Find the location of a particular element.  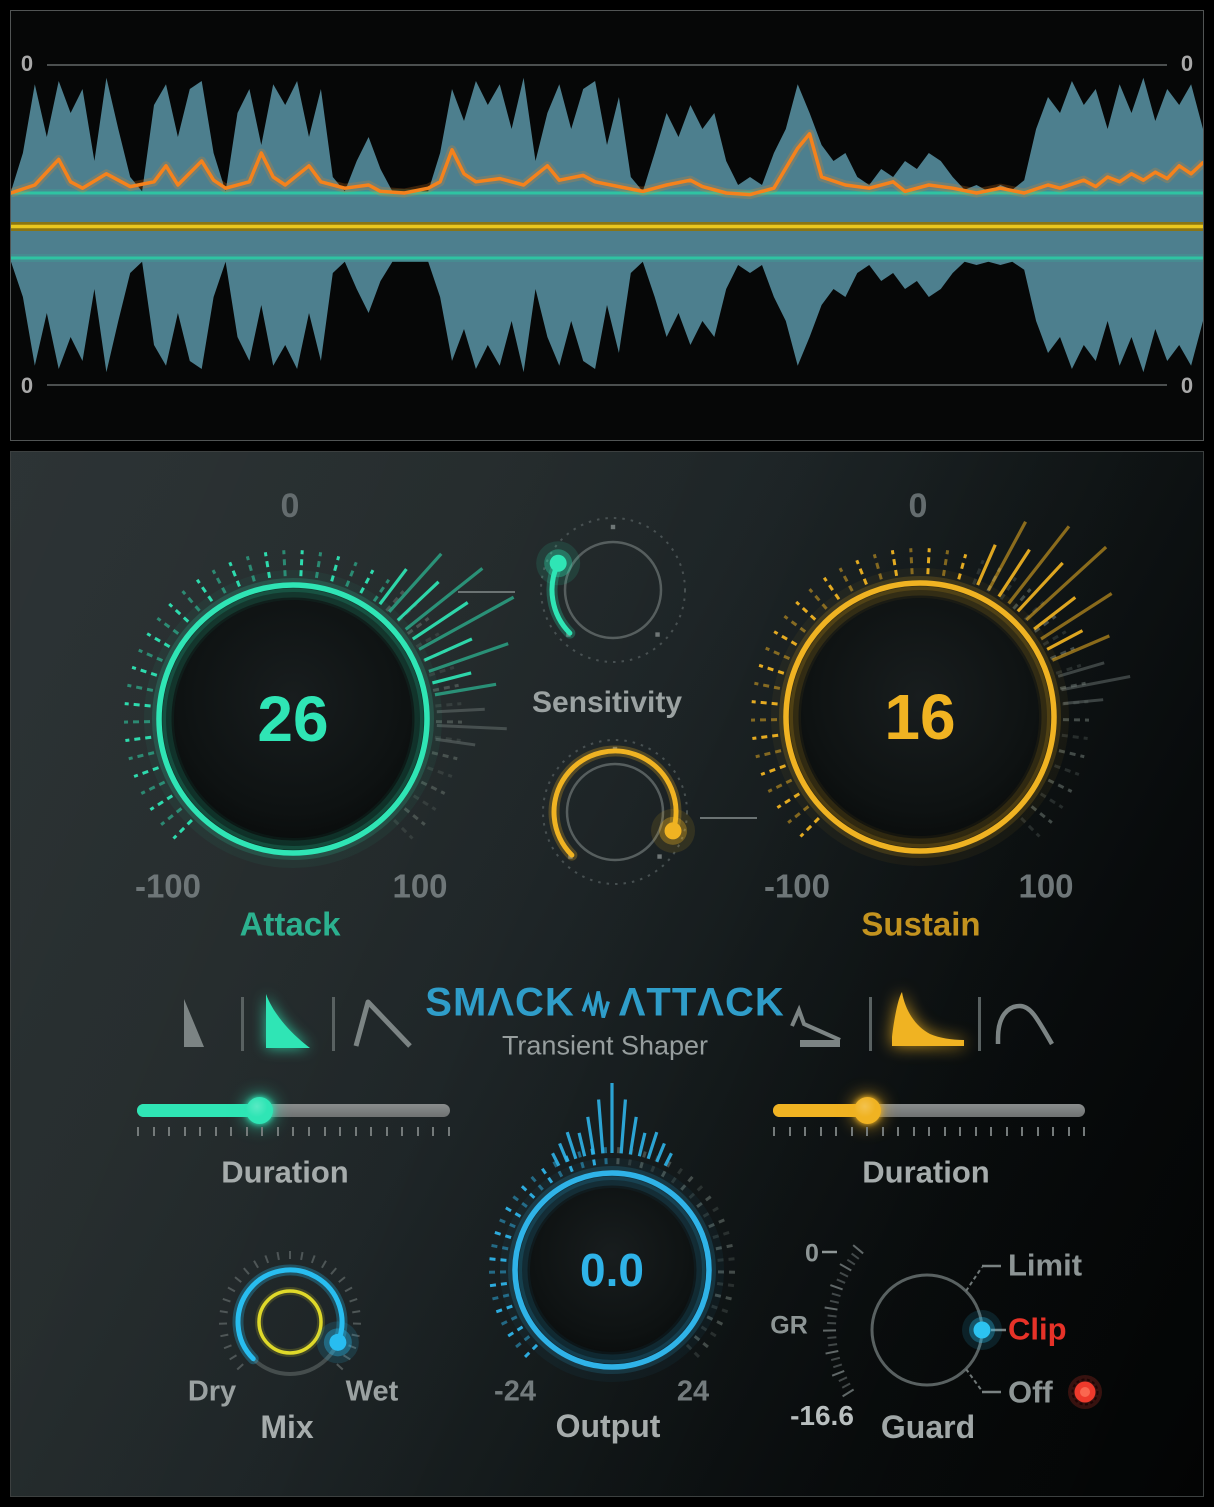

attack-duration-label: Duration is located at coordinates (285, 1172).